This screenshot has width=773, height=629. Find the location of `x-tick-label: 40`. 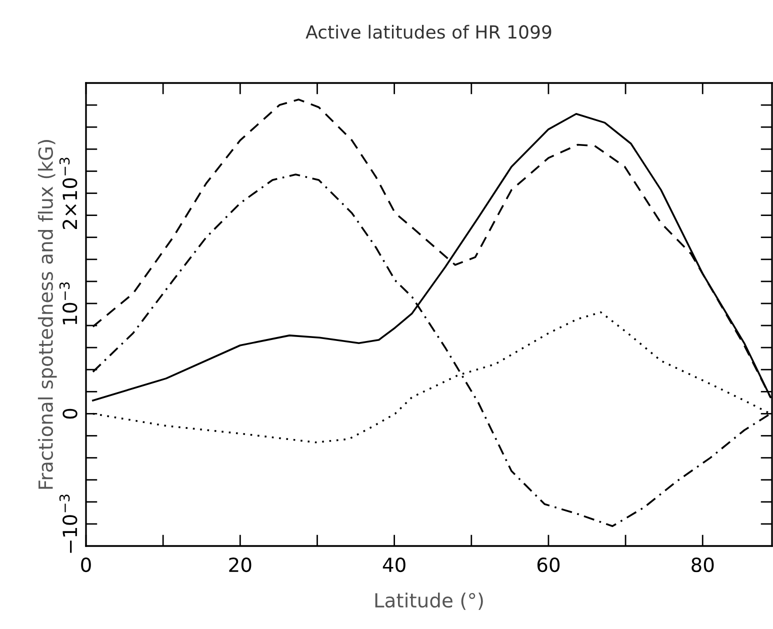

x-tick-label: 40 is located at coordinates (394, 564).